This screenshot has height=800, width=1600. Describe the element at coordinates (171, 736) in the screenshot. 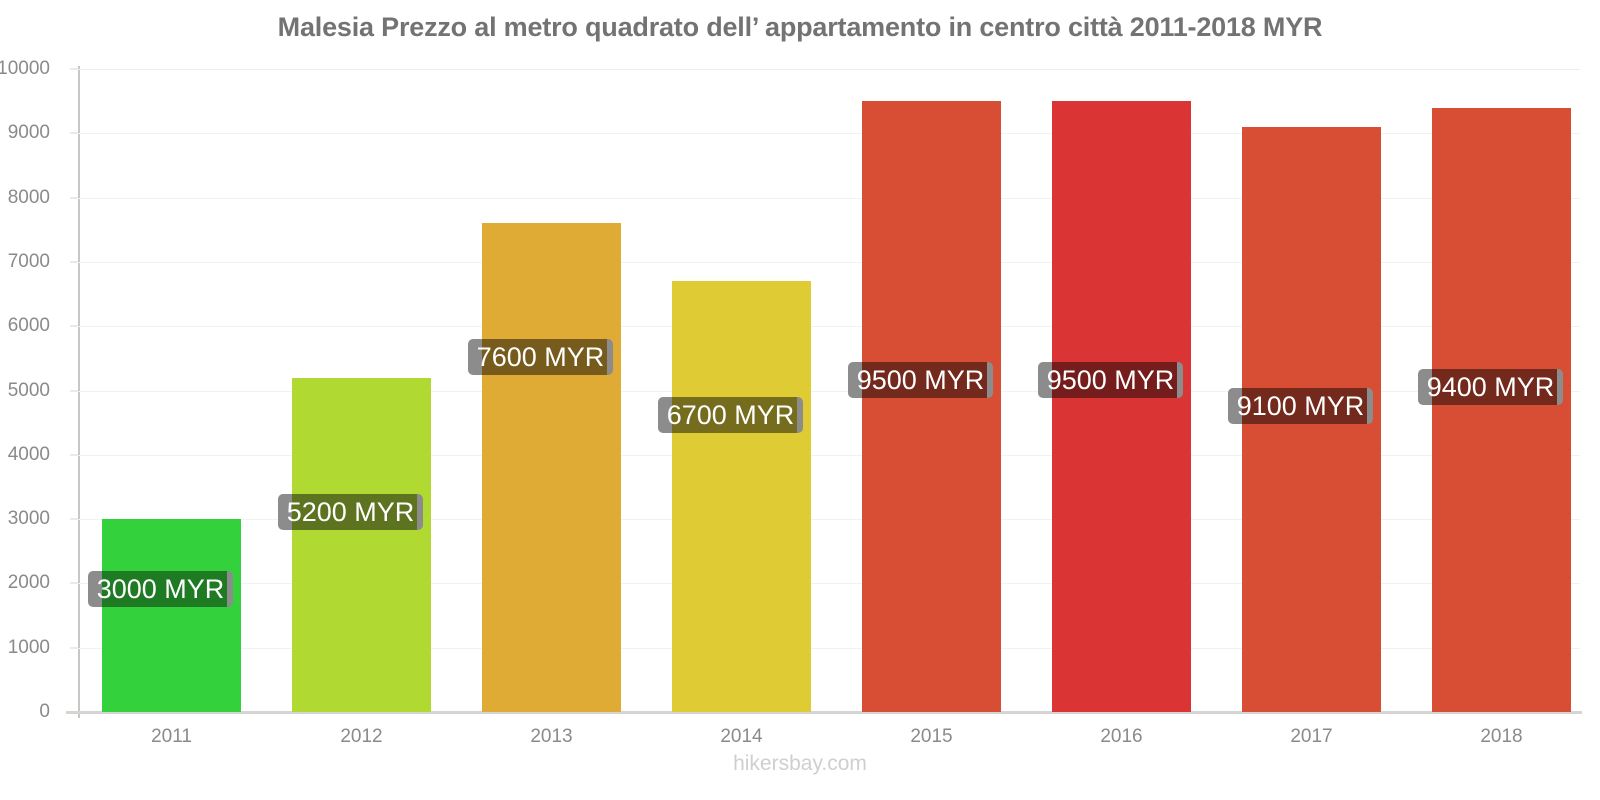

I see `x-tick-label: 2011` at that location.